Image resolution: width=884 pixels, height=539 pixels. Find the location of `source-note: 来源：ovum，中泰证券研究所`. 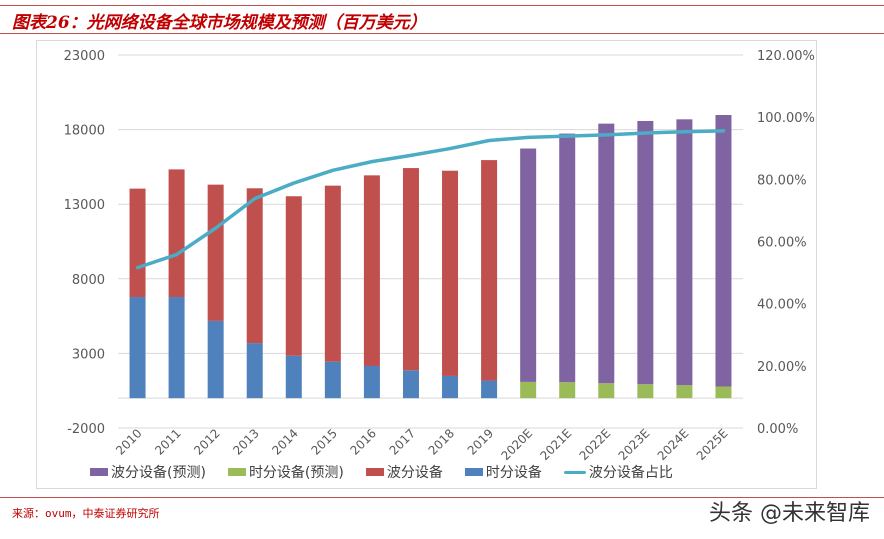

source-note: 来源：ovum，中泰证券研究所 is located at coordinates (86, 513).